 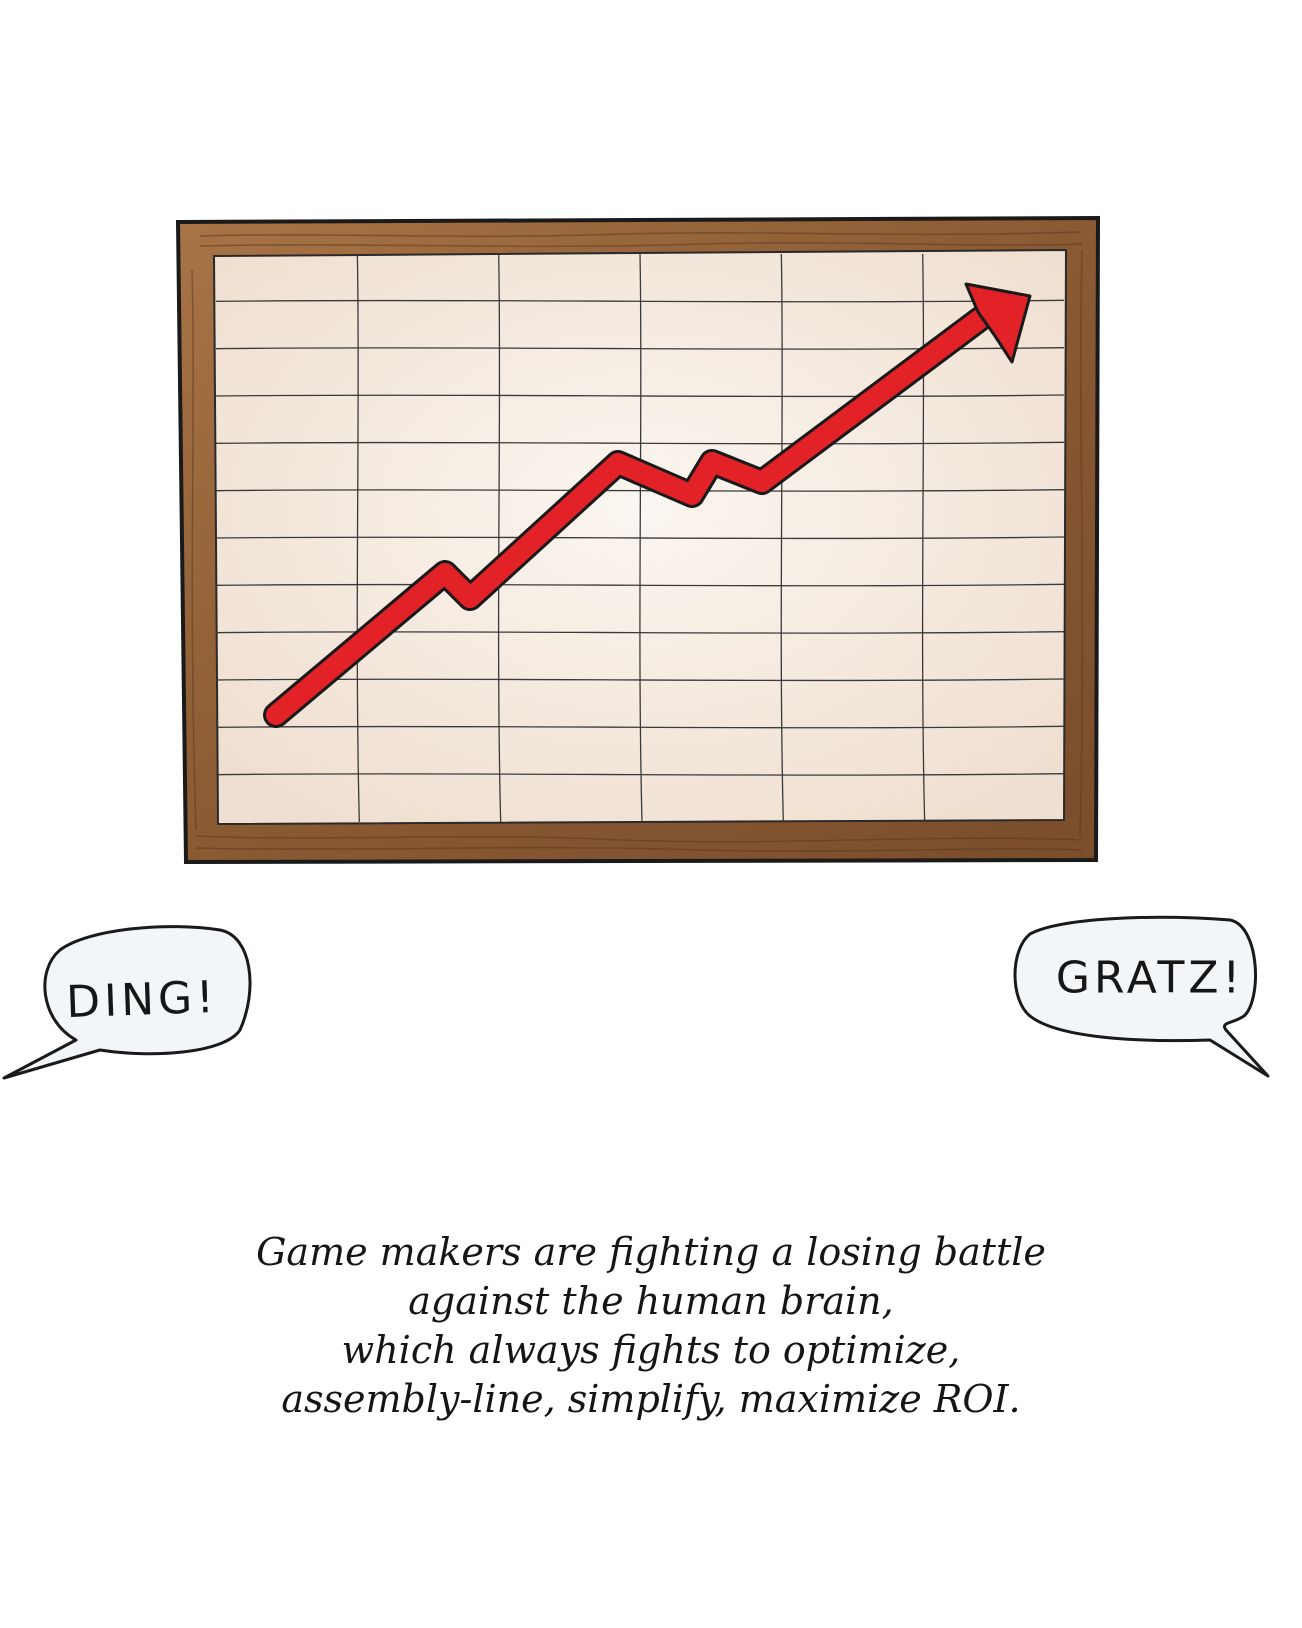 What do you see at coordinates (142, 1000) in the screenshot?
I see `speech-text-ding: DING!` at bounding box center [142, 1000].